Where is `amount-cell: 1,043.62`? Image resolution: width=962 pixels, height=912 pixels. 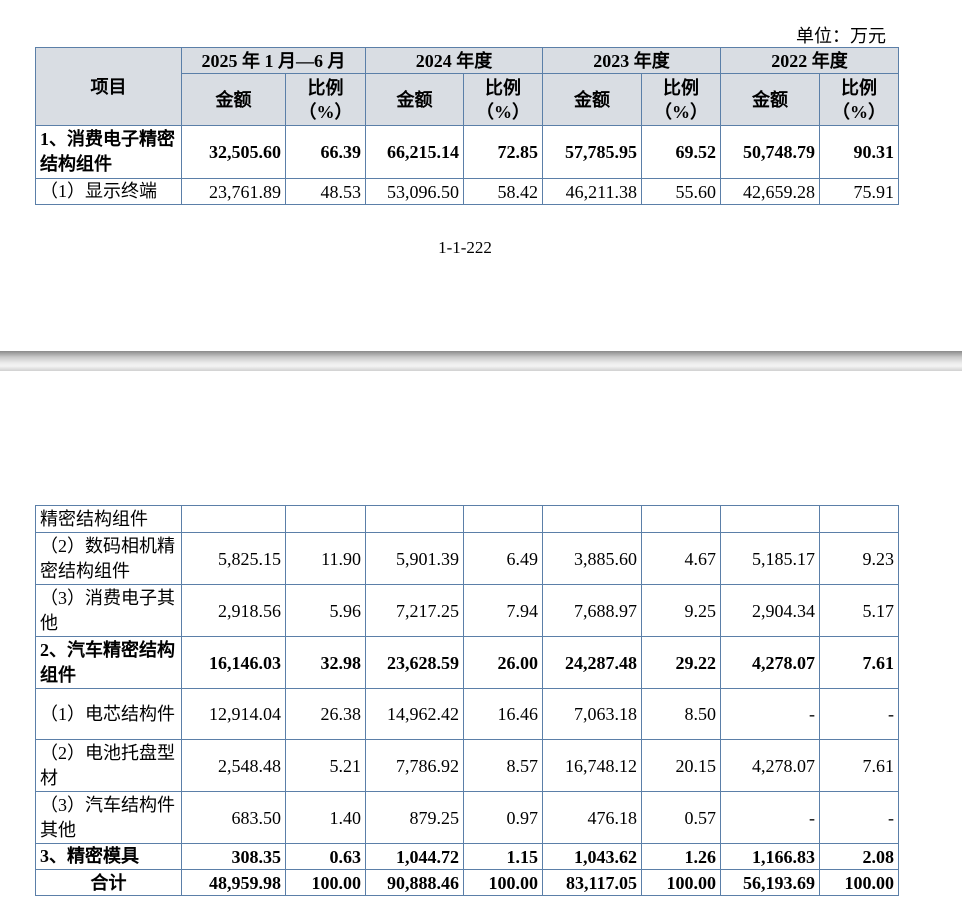
amount-cell: 1,043.62 is located at coordinates (592, 856).